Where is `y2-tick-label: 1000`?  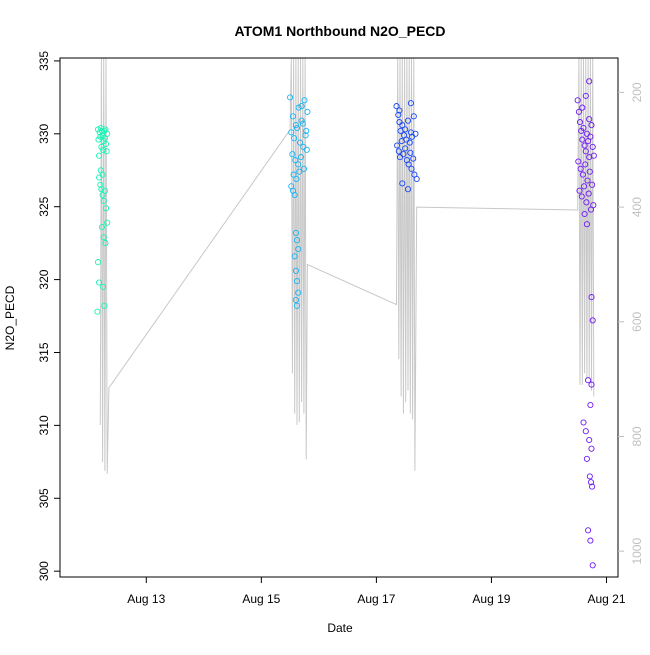
y2-tick-label: 1000 is located at coordinates (637, 551).